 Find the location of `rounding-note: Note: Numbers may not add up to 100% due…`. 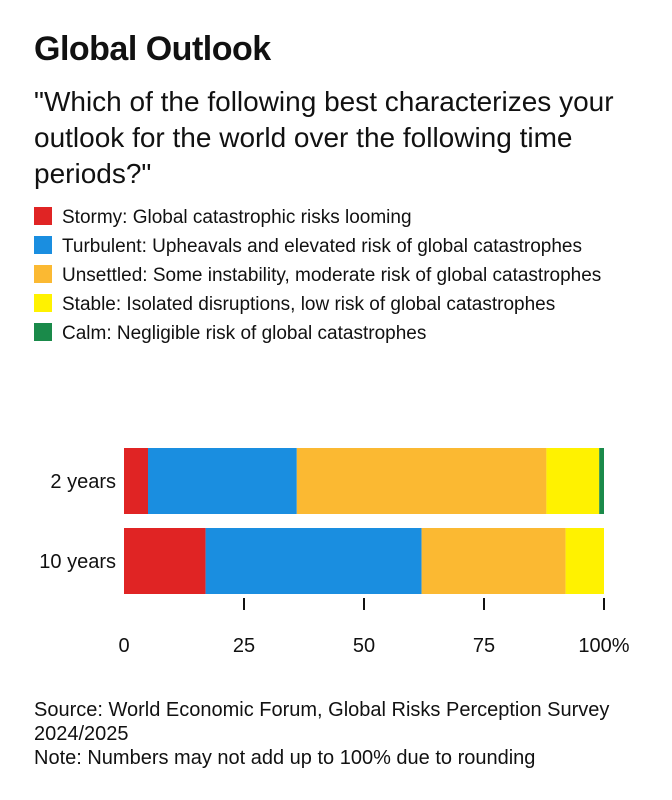

rounding-note: Note: Numbers may not add up to 100% due… is located at coordinates (285, 758).